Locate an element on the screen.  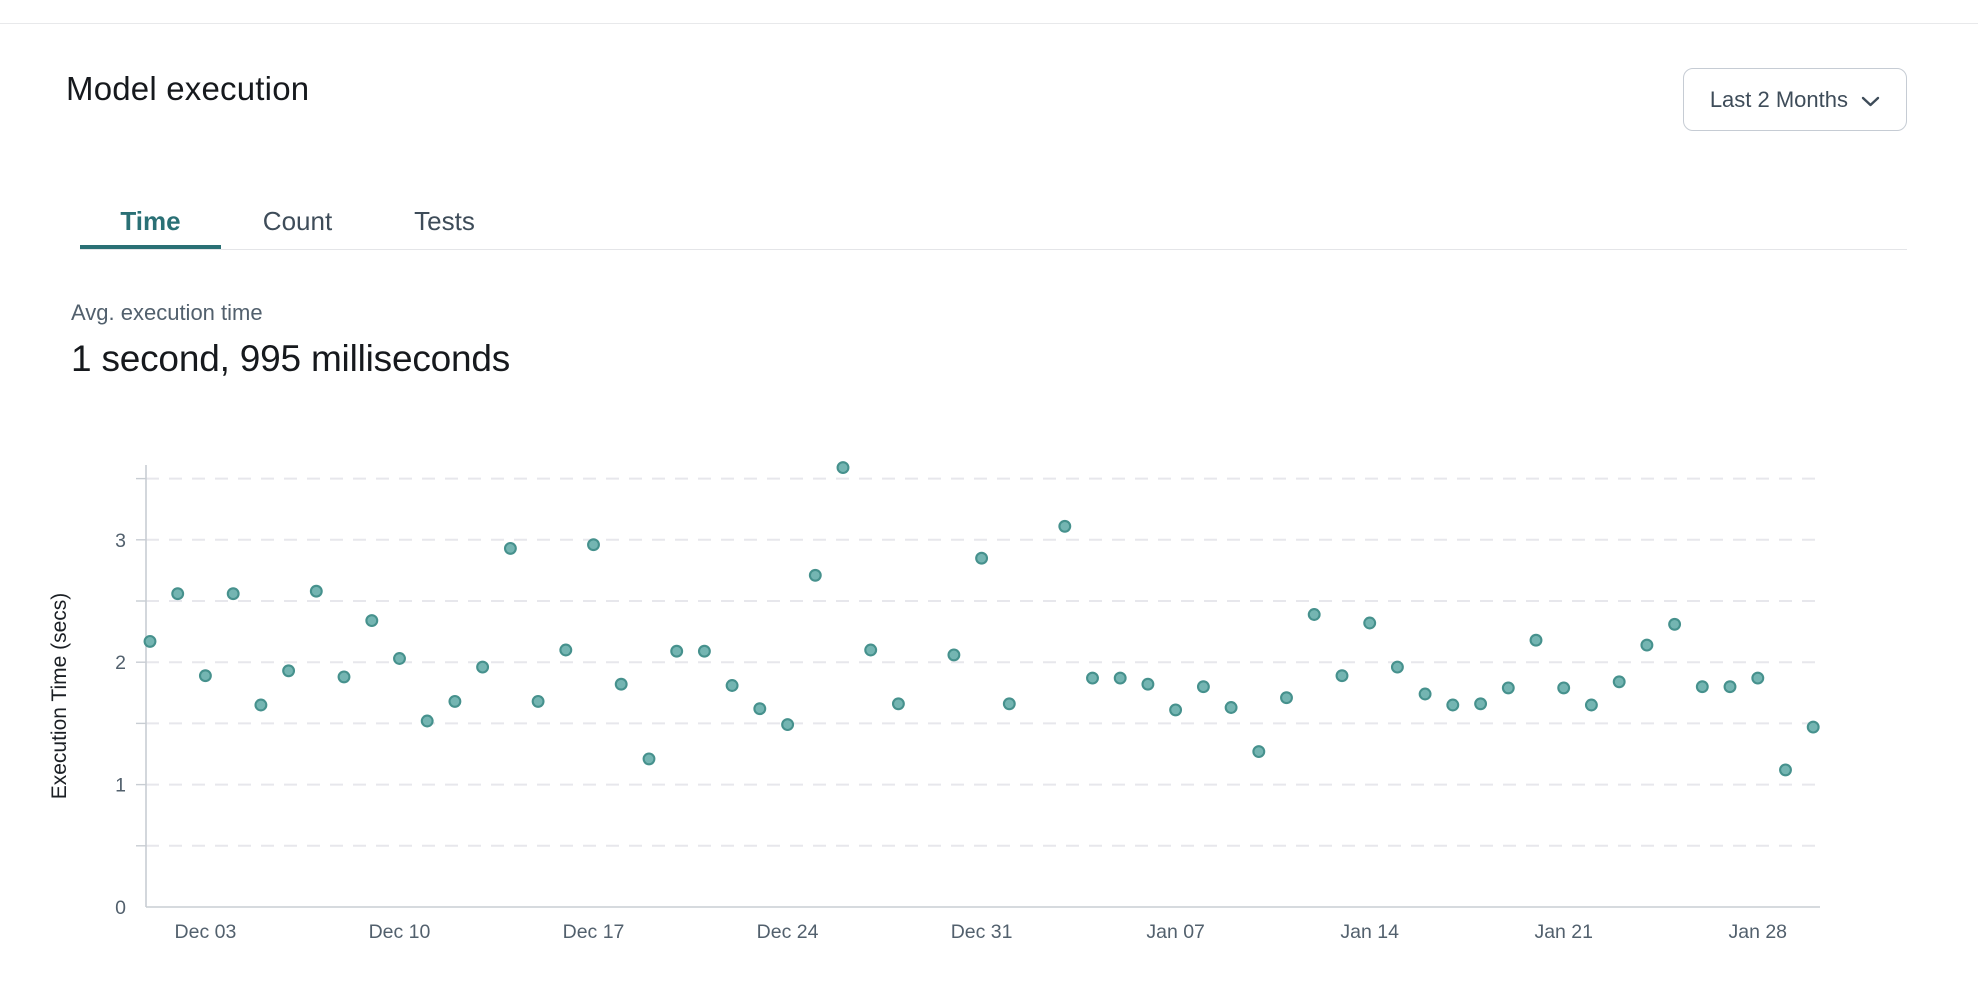
y-tick-label: 1 is located at coordinates (120, 786).